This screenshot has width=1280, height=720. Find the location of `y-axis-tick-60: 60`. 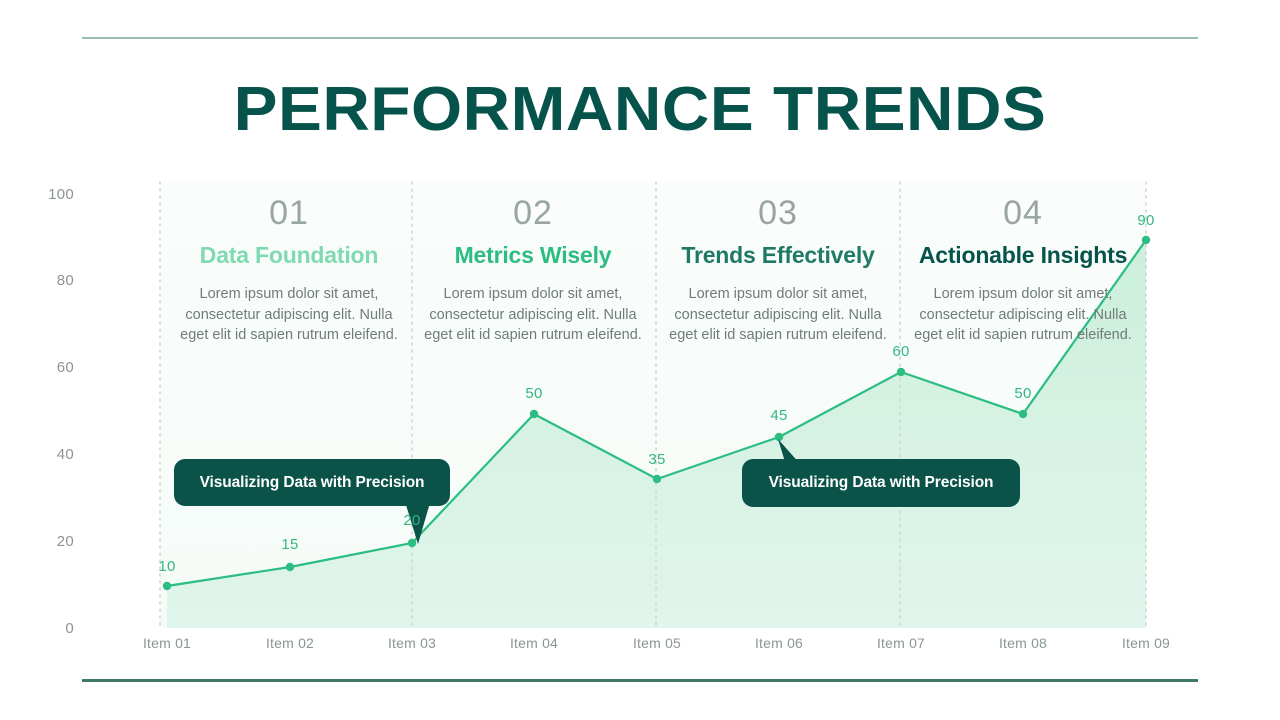

y-axis-tick-60: 60 is located at coordinates (65, 367).